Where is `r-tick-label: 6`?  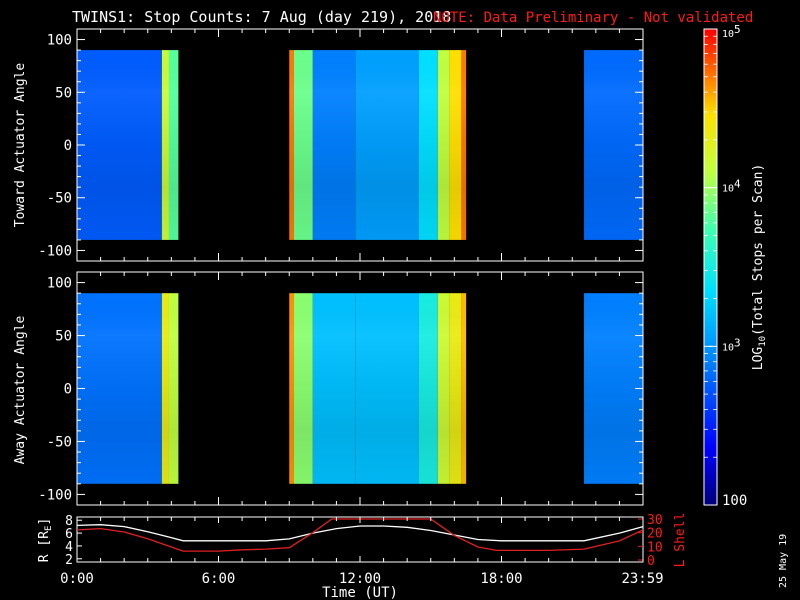 r-tick-label: 6 is located at coordinates (69, 534).